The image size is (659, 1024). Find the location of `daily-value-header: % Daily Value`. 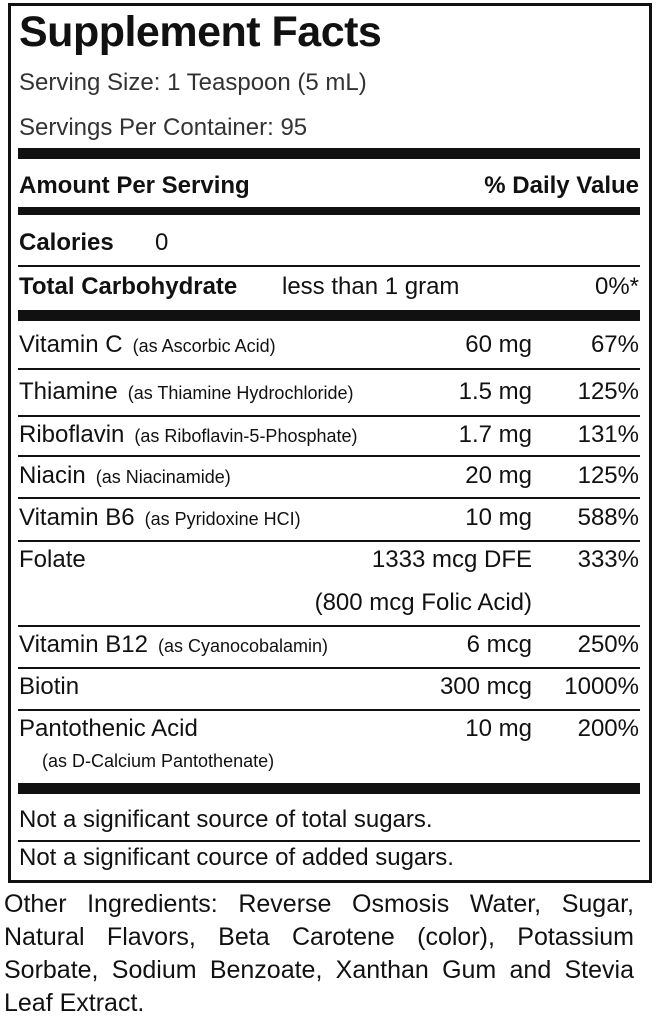

daily-value-header: % Daily Value is located at coordinates (561, 185).